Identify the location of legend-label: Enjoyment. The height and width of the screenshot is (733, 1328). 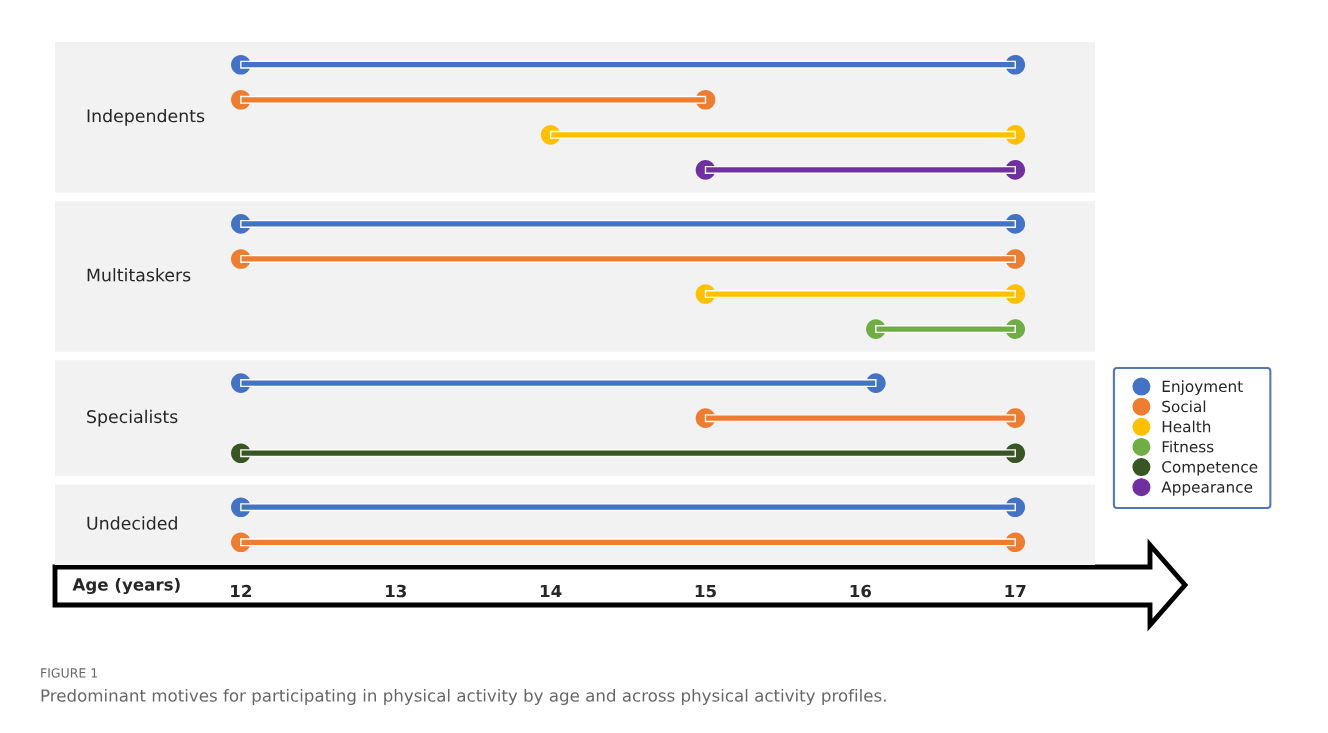
(1202, 388).